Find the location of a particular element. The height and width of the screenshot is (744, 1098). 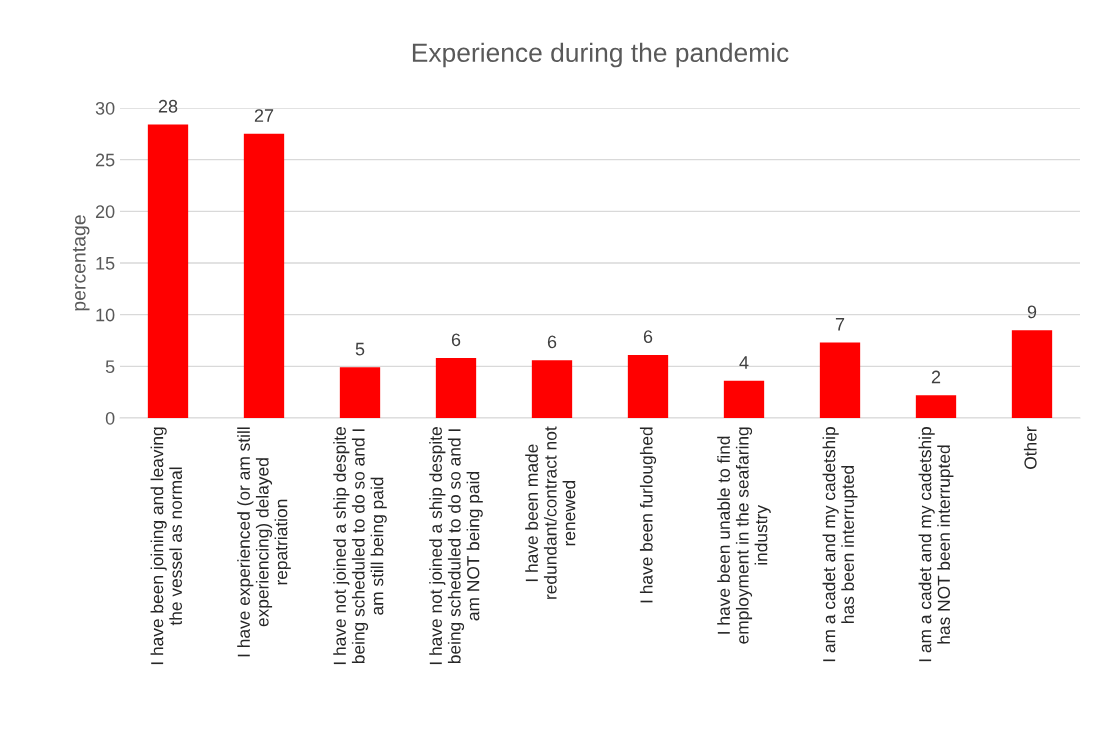

y-tick-label: 10 is located at coordinates (105, 315).